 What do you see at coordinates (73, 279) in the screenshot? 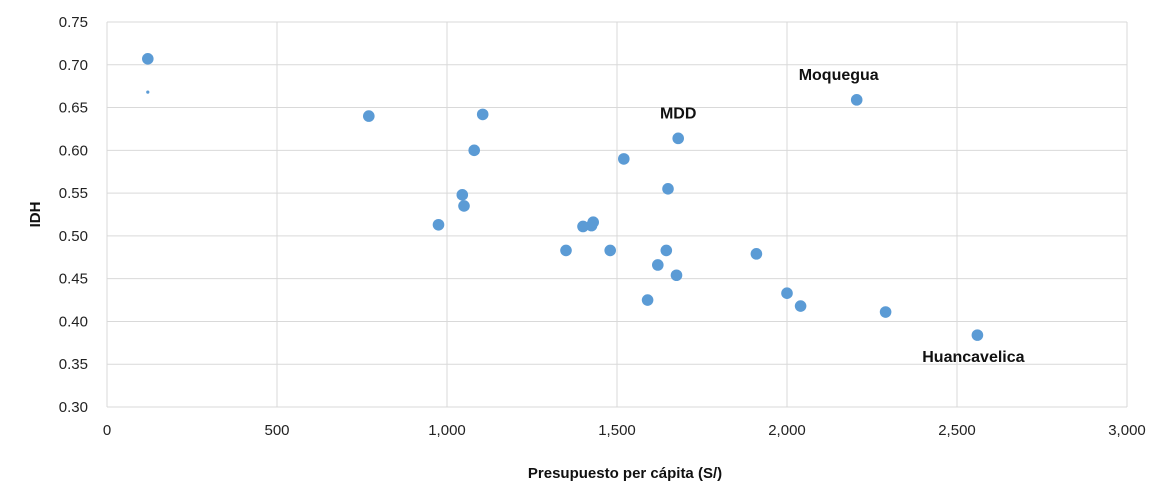
I see `y-tick-label: 0.45` at bounding box center [73, 279].